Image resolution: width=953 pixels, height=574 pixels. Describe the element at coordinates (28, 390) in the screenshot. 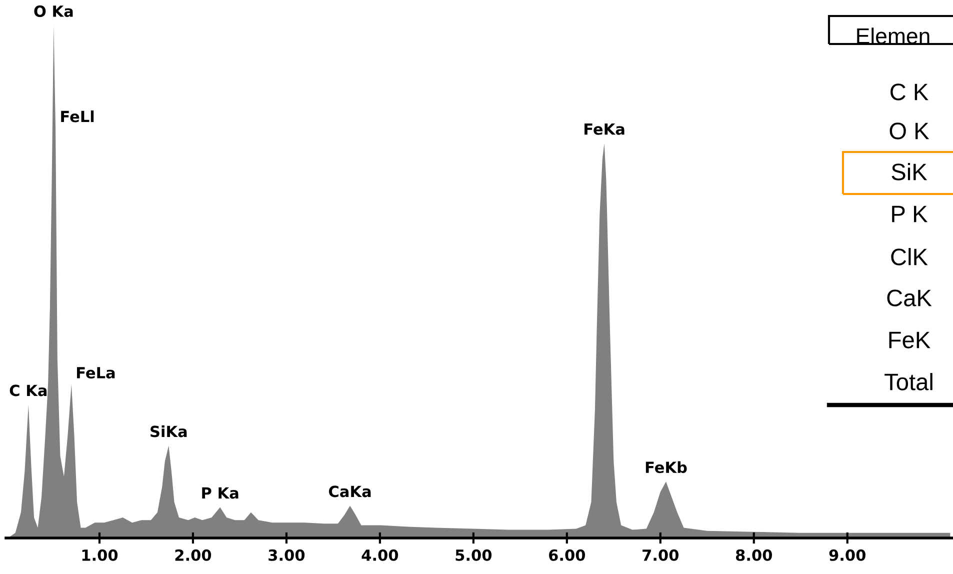

I see `annotation: C Ka` at that location.